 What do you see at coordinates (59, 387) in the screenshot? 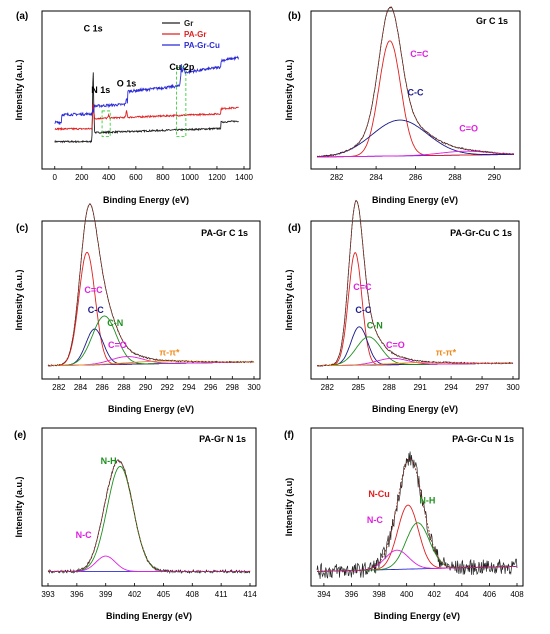
I see `x-tick-label: 282` at bounding box center [59, 387].